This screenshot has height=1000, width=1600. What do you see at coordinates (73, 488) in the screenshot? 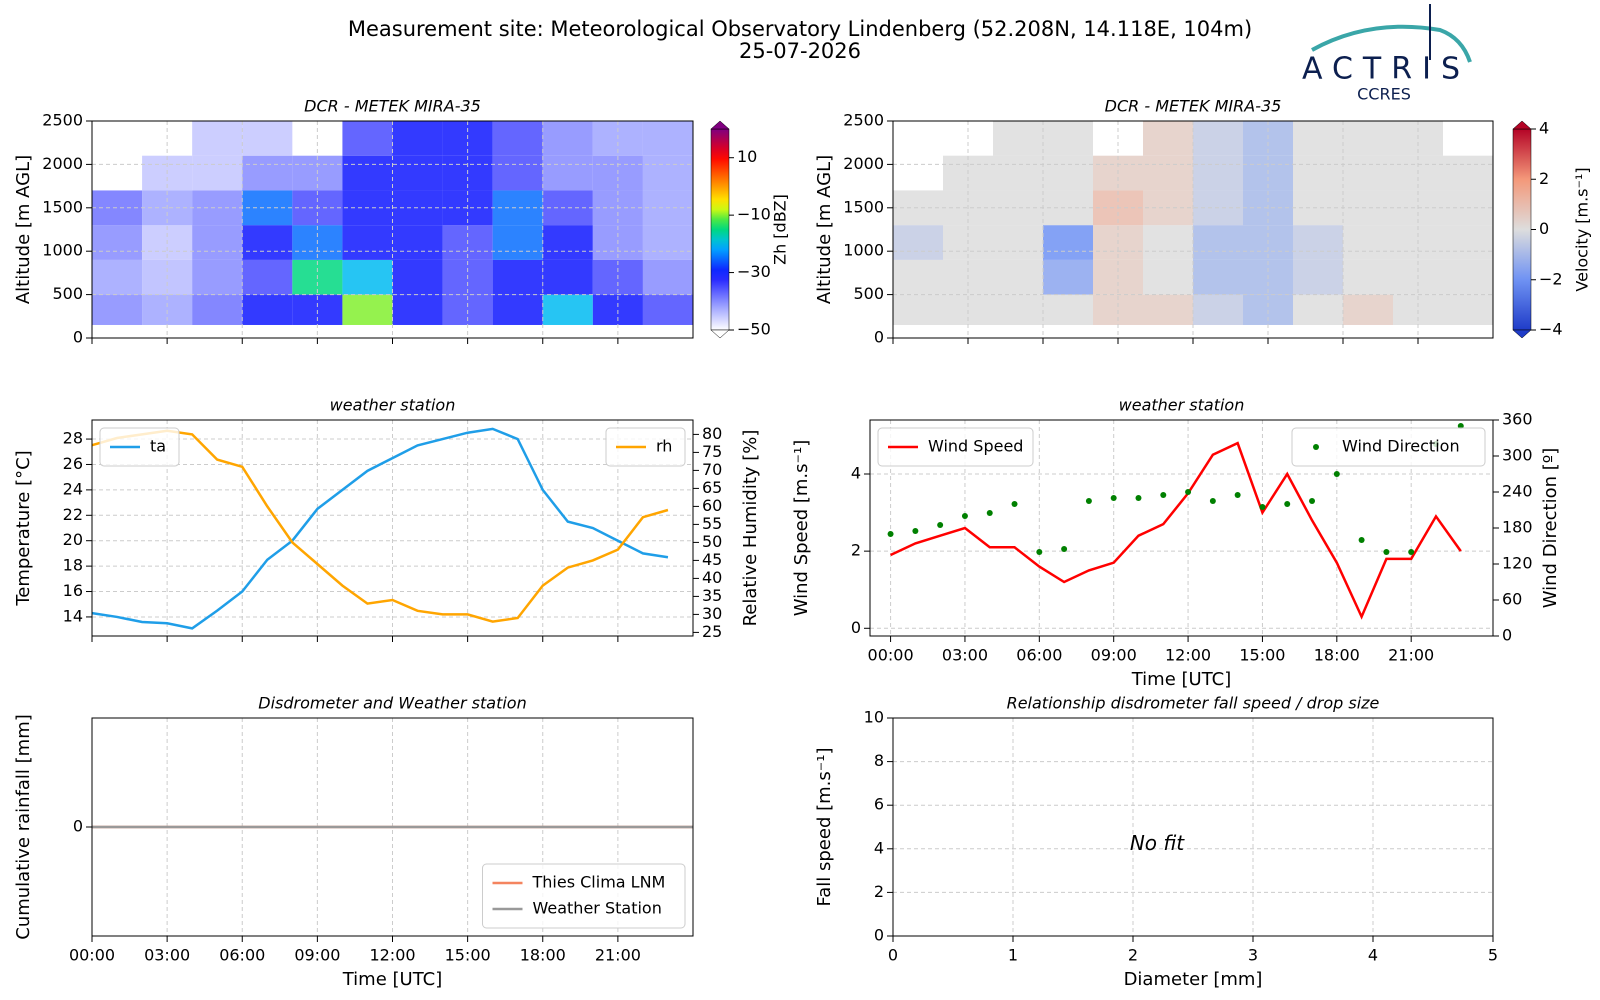
I see `y-tick-label: 24` at bounding box center [73, 488].